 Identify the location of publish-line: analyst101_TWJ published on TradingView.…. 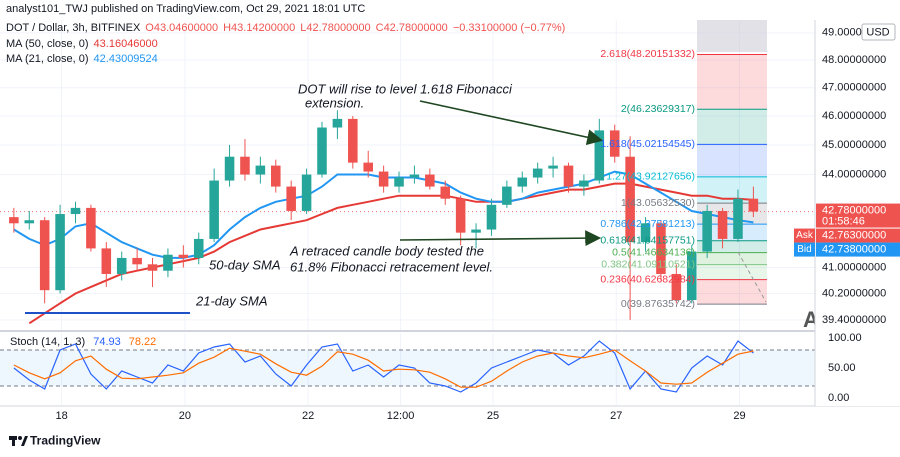
(185, 9).